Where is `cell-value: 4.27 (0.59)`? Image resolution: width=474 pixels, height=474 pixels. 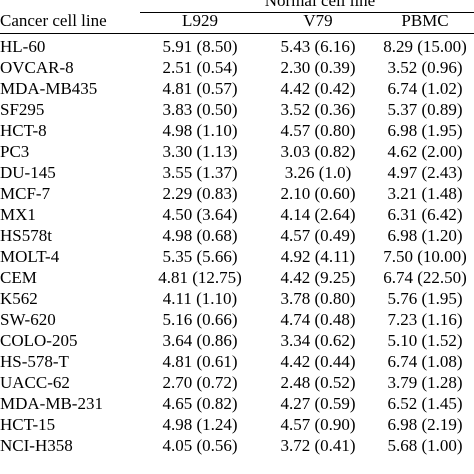
cell-value: 4.27 (0.59) is located at coordinates (318, 403).